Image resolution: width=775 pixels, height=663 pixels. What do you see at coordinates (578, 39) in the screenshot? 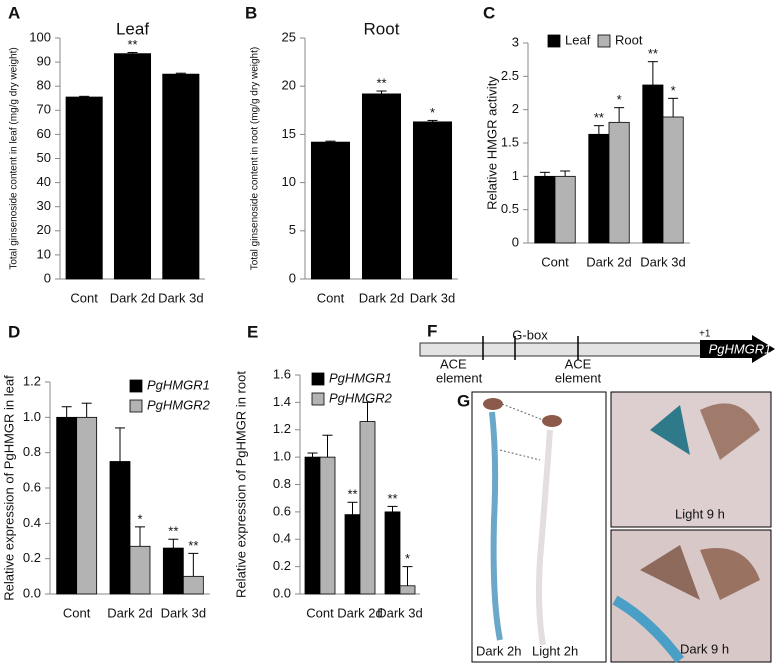
I see `legend-label: Leaf` at bounding box center [578, 39].